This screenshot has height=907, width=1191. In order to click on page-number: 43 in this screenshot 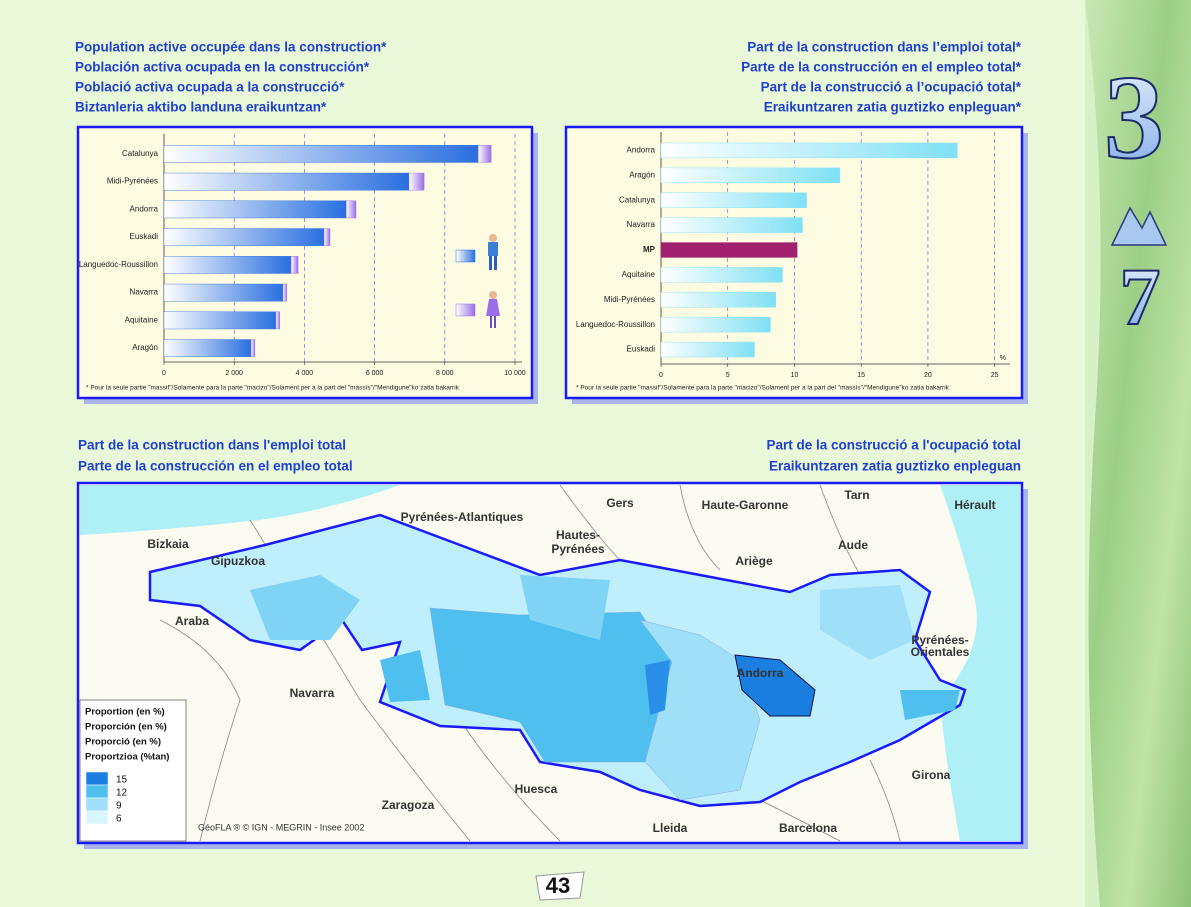, I will do `click(558, 885)`.